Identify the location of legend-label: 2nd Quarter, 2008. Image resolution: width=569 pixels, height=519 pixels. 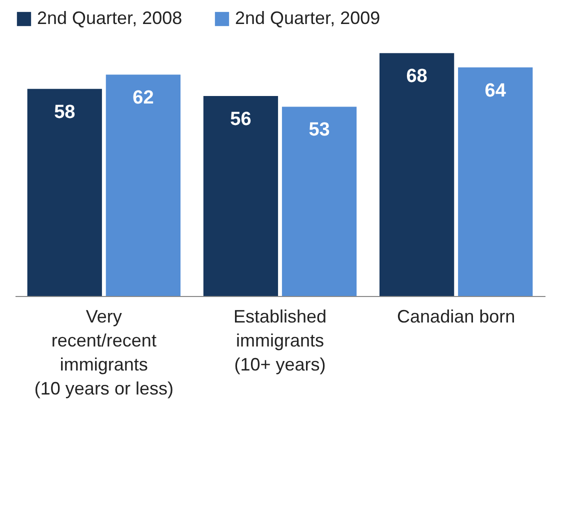
(109, 18).